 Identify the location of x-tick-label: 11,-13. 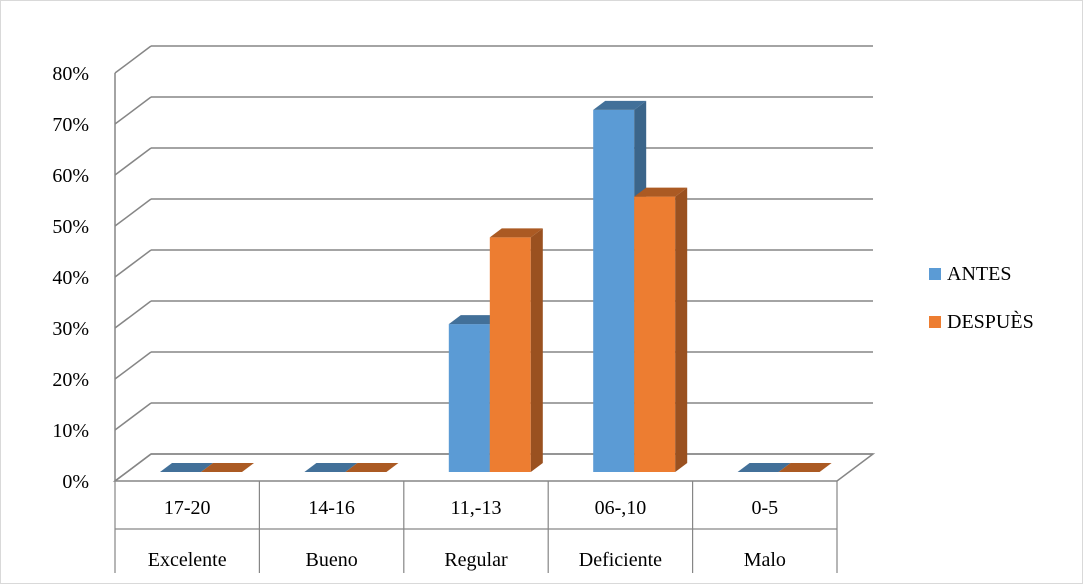
(476, 508).